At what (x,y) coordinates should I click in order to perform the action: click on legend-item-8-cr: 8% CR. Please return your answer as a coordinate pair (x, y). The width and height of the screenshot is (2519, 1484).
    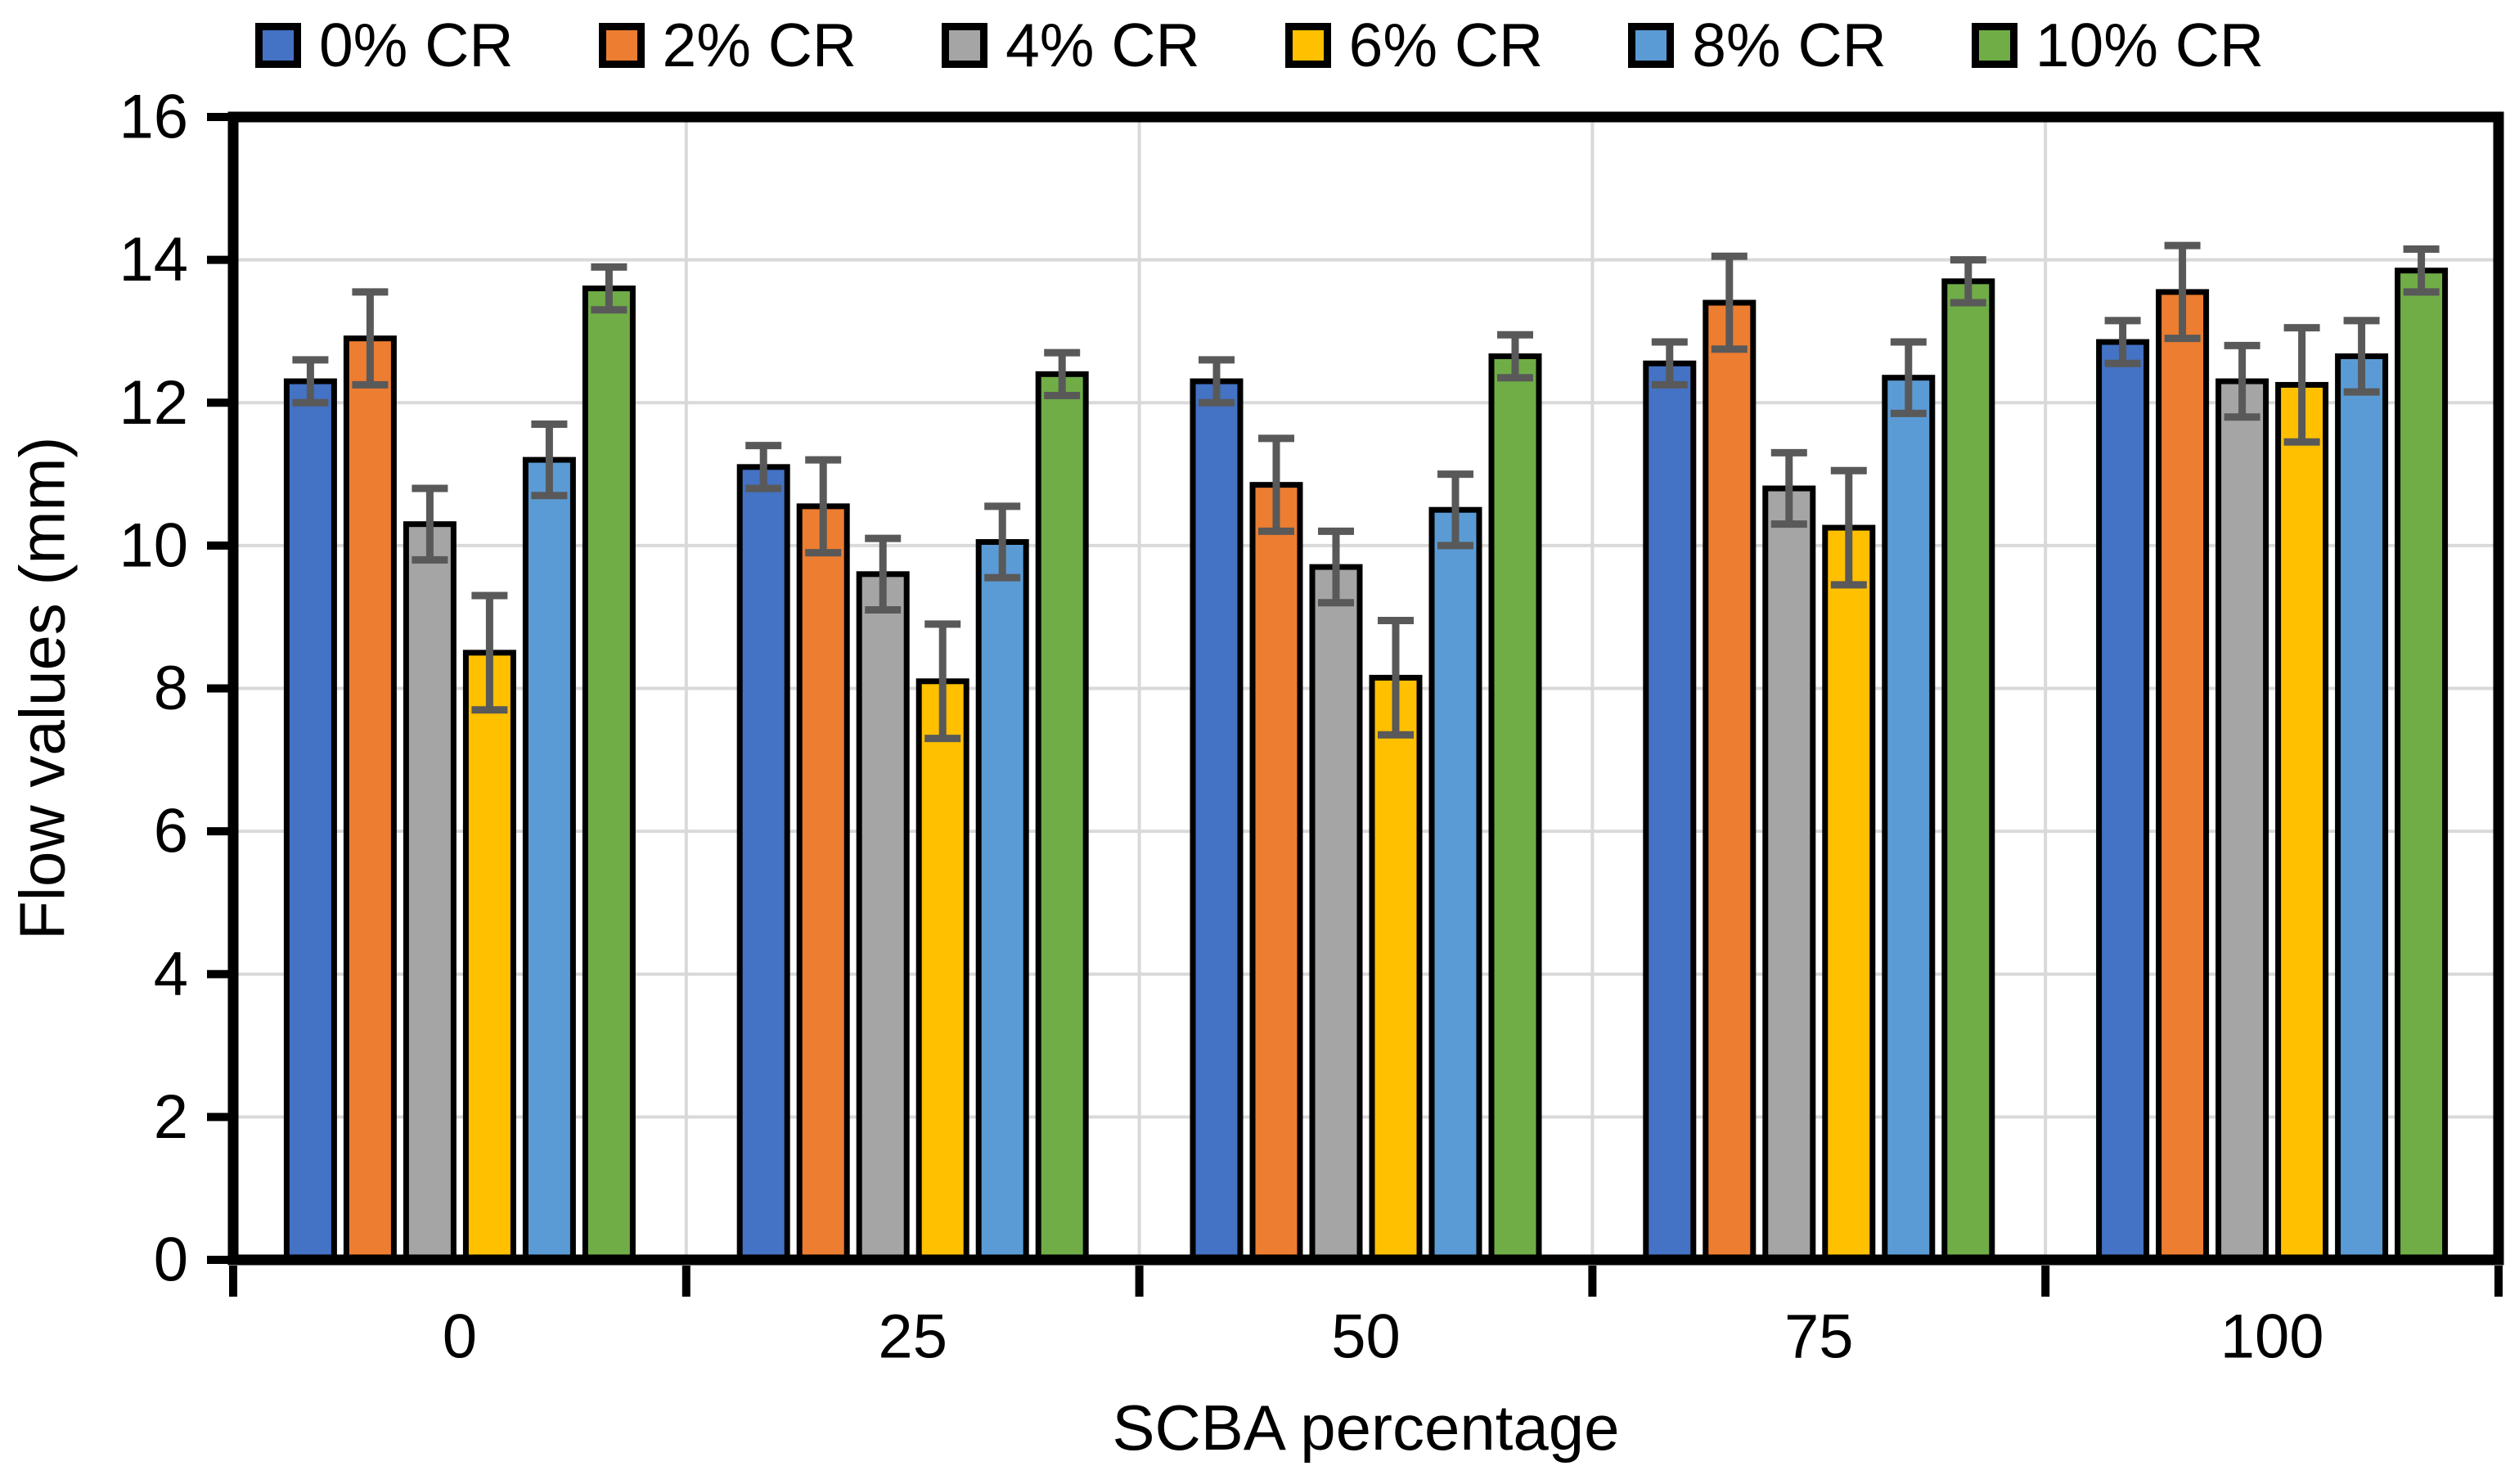
    Looking at the image, I should click on (1758, 45).